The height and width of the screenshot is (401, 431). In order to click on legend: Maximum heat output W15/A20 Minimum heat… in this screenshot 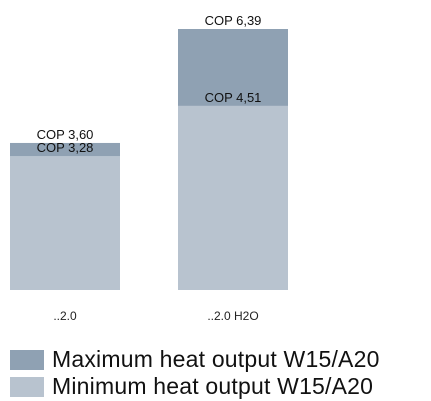, I will do `click(220, 373)`.